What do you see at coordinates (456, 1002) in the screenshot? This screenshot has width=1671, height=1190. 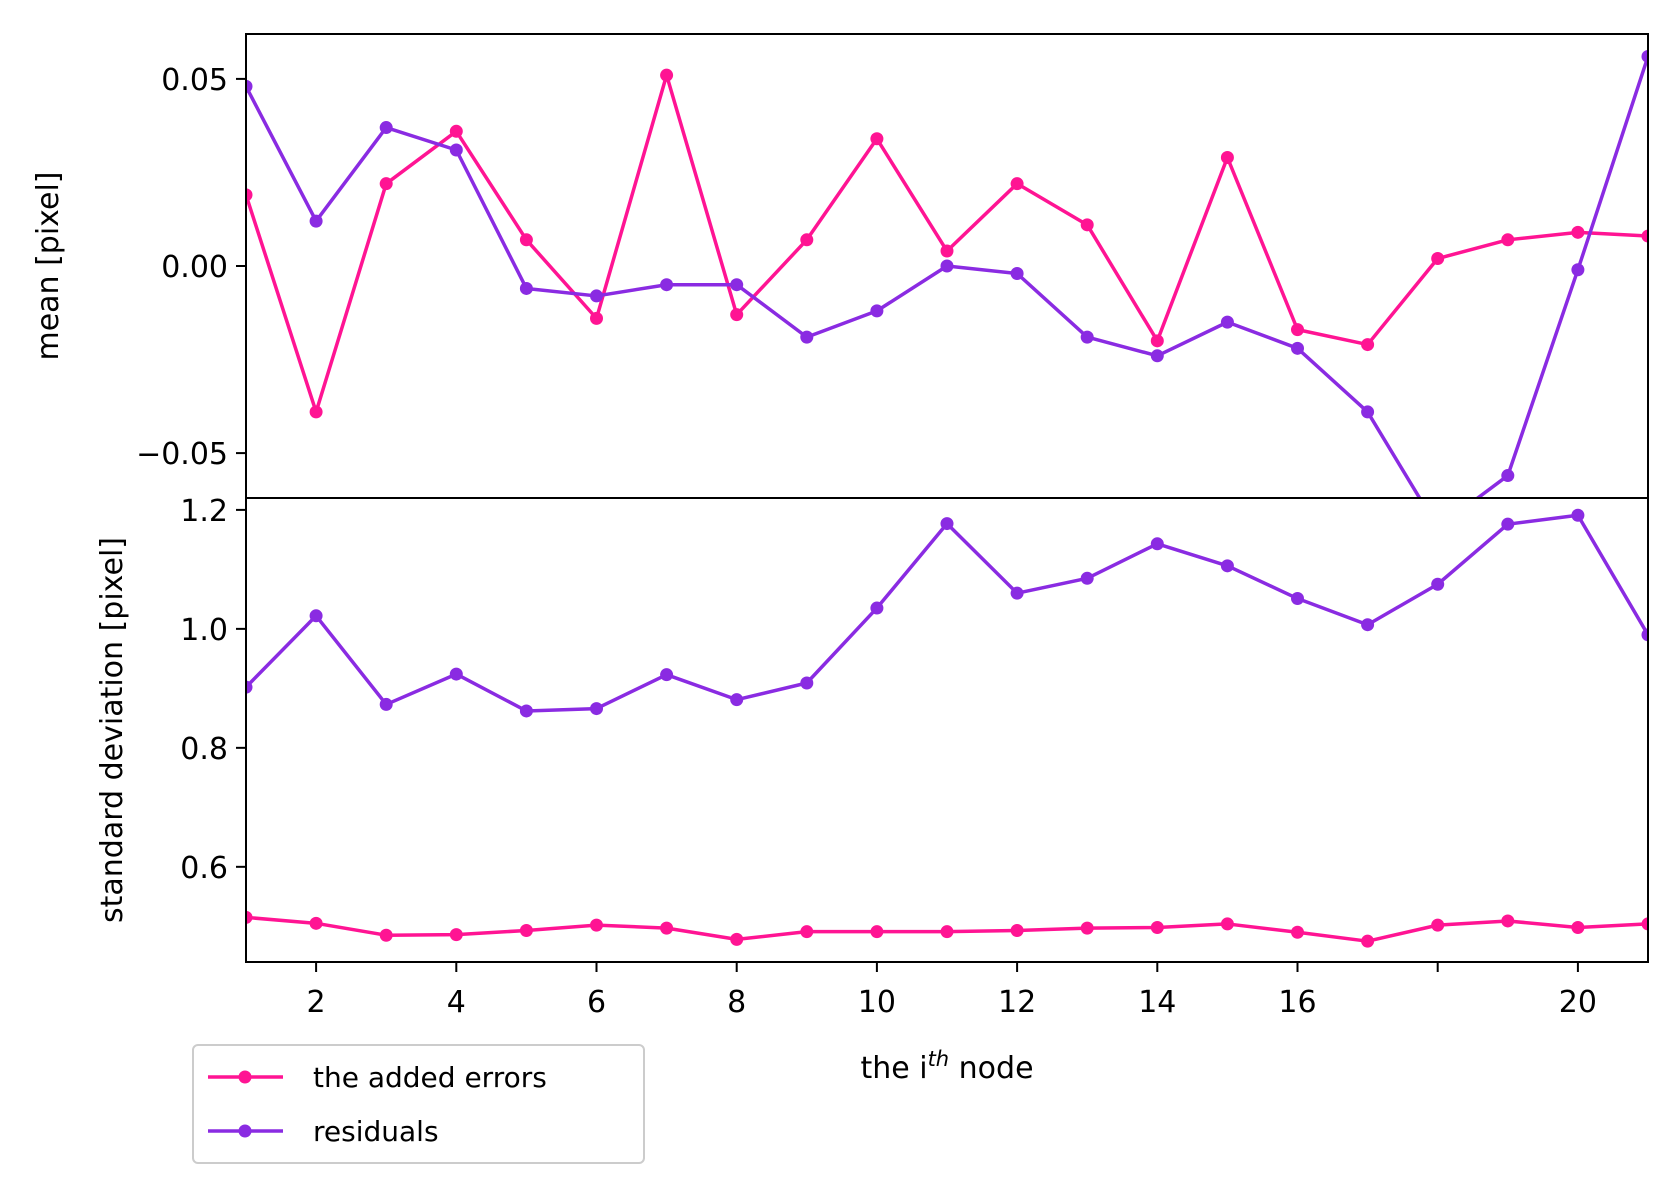 I see `x-tick-label: 4` at bounding box center [456, 1002].